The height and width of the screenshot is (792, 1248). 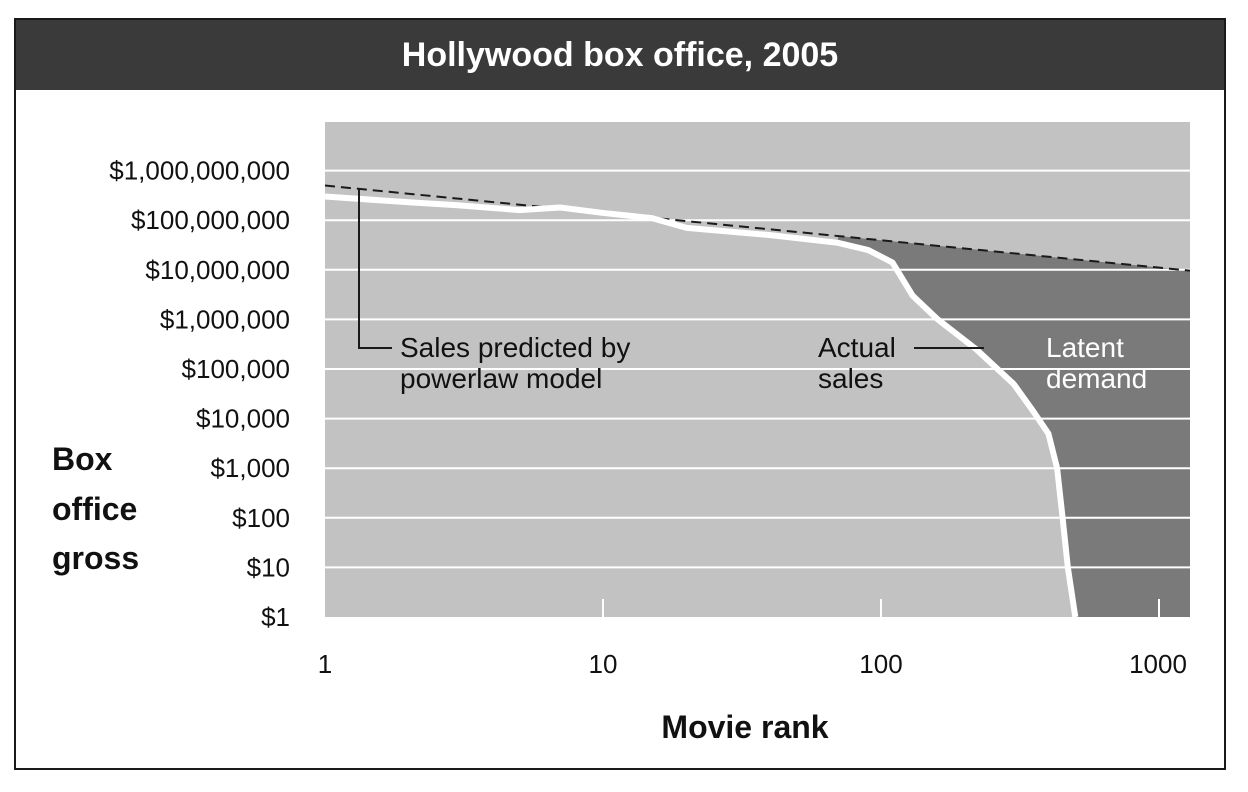 What do you see at coordinates (603, 664) in the screenshot?
I see `x-tick-label: 10` at bounding box center [603, 664].